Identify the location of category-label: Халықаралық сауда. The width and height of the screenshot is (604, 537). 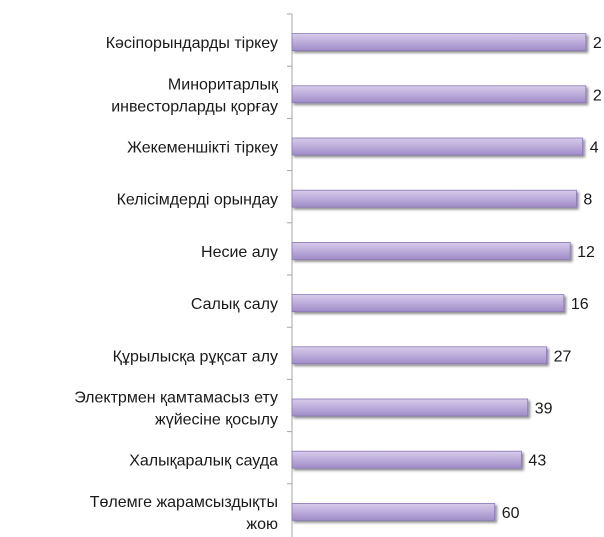
(203, 461).